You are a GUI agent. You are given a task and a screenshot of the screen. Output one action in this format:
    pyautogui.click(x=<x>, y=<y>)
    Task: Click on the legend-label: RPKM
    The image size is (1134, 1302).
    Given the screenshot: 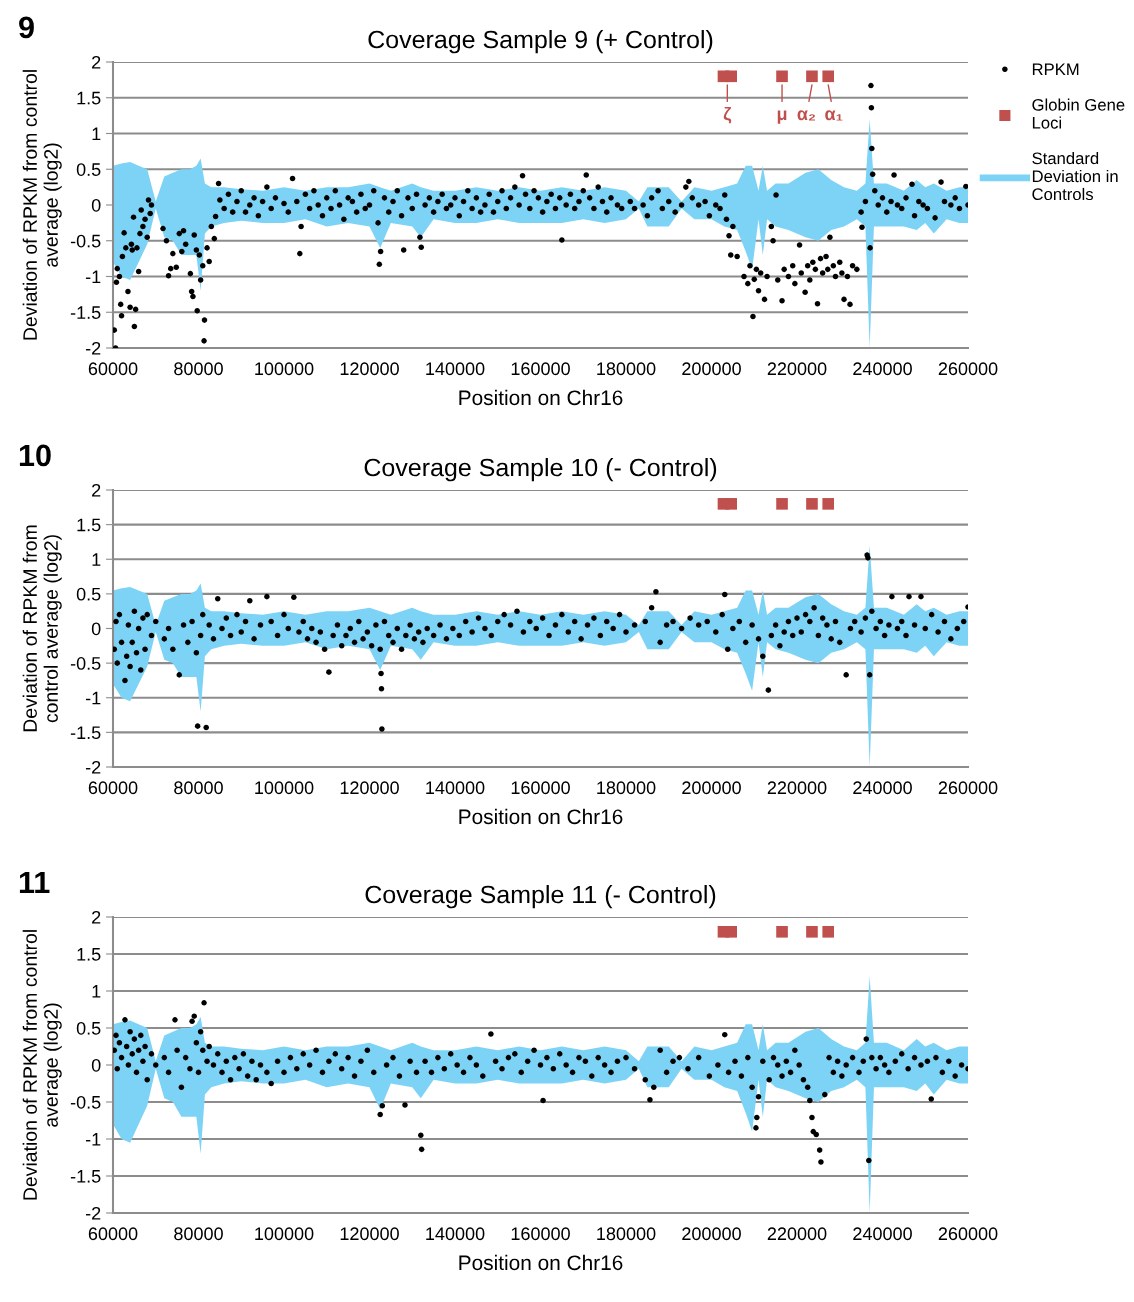 What is the action you would take?
    pyautogui.click(x=1055, y=69)
    